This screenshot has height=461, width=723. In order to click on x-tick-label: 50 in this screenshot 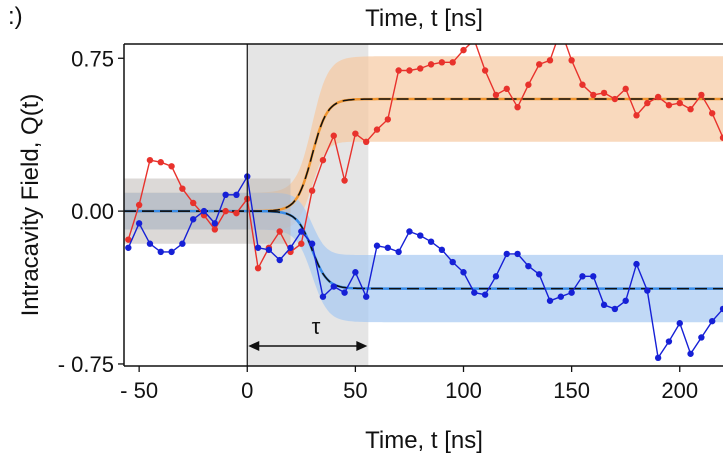, I will do `click(355, 390)`.